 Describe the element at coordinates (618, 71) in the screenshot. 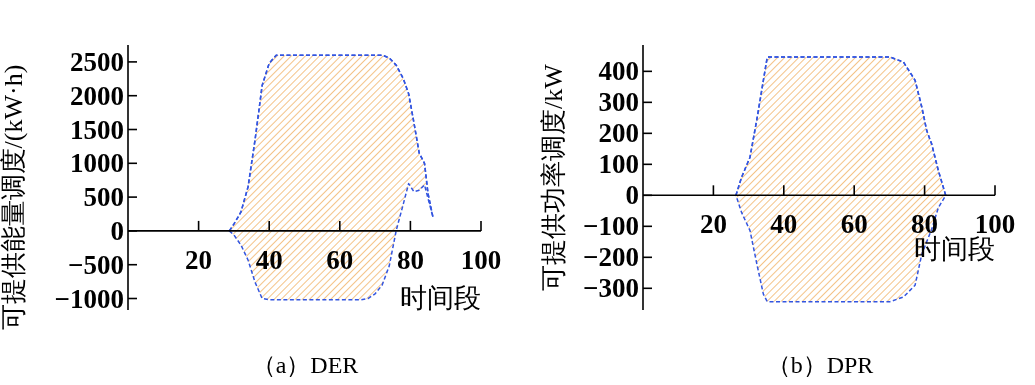

I see `y-tick-label: 400` at that location.